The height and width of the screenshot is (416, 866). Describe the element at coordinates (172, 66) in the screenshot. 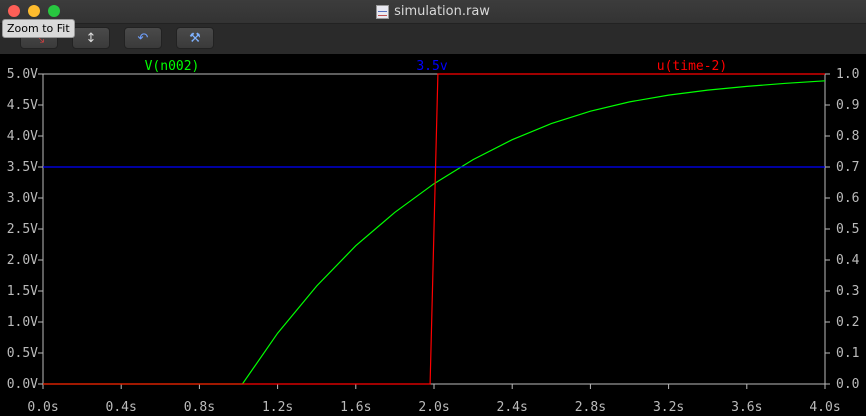

I see `legend-v-n002: V(n002)` at that location.